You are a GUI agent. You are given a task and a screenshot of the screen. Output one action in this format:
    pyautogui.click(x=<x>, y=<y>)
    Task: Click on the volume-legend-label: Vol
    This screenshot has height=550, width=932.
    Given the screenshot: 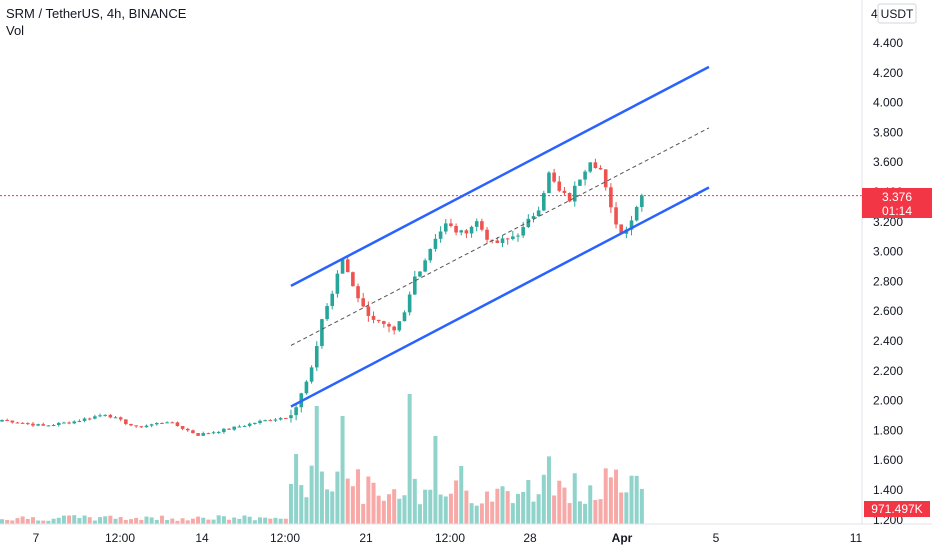 What is the action you would take?
    pyautogui.click(x=15, y=30)
    